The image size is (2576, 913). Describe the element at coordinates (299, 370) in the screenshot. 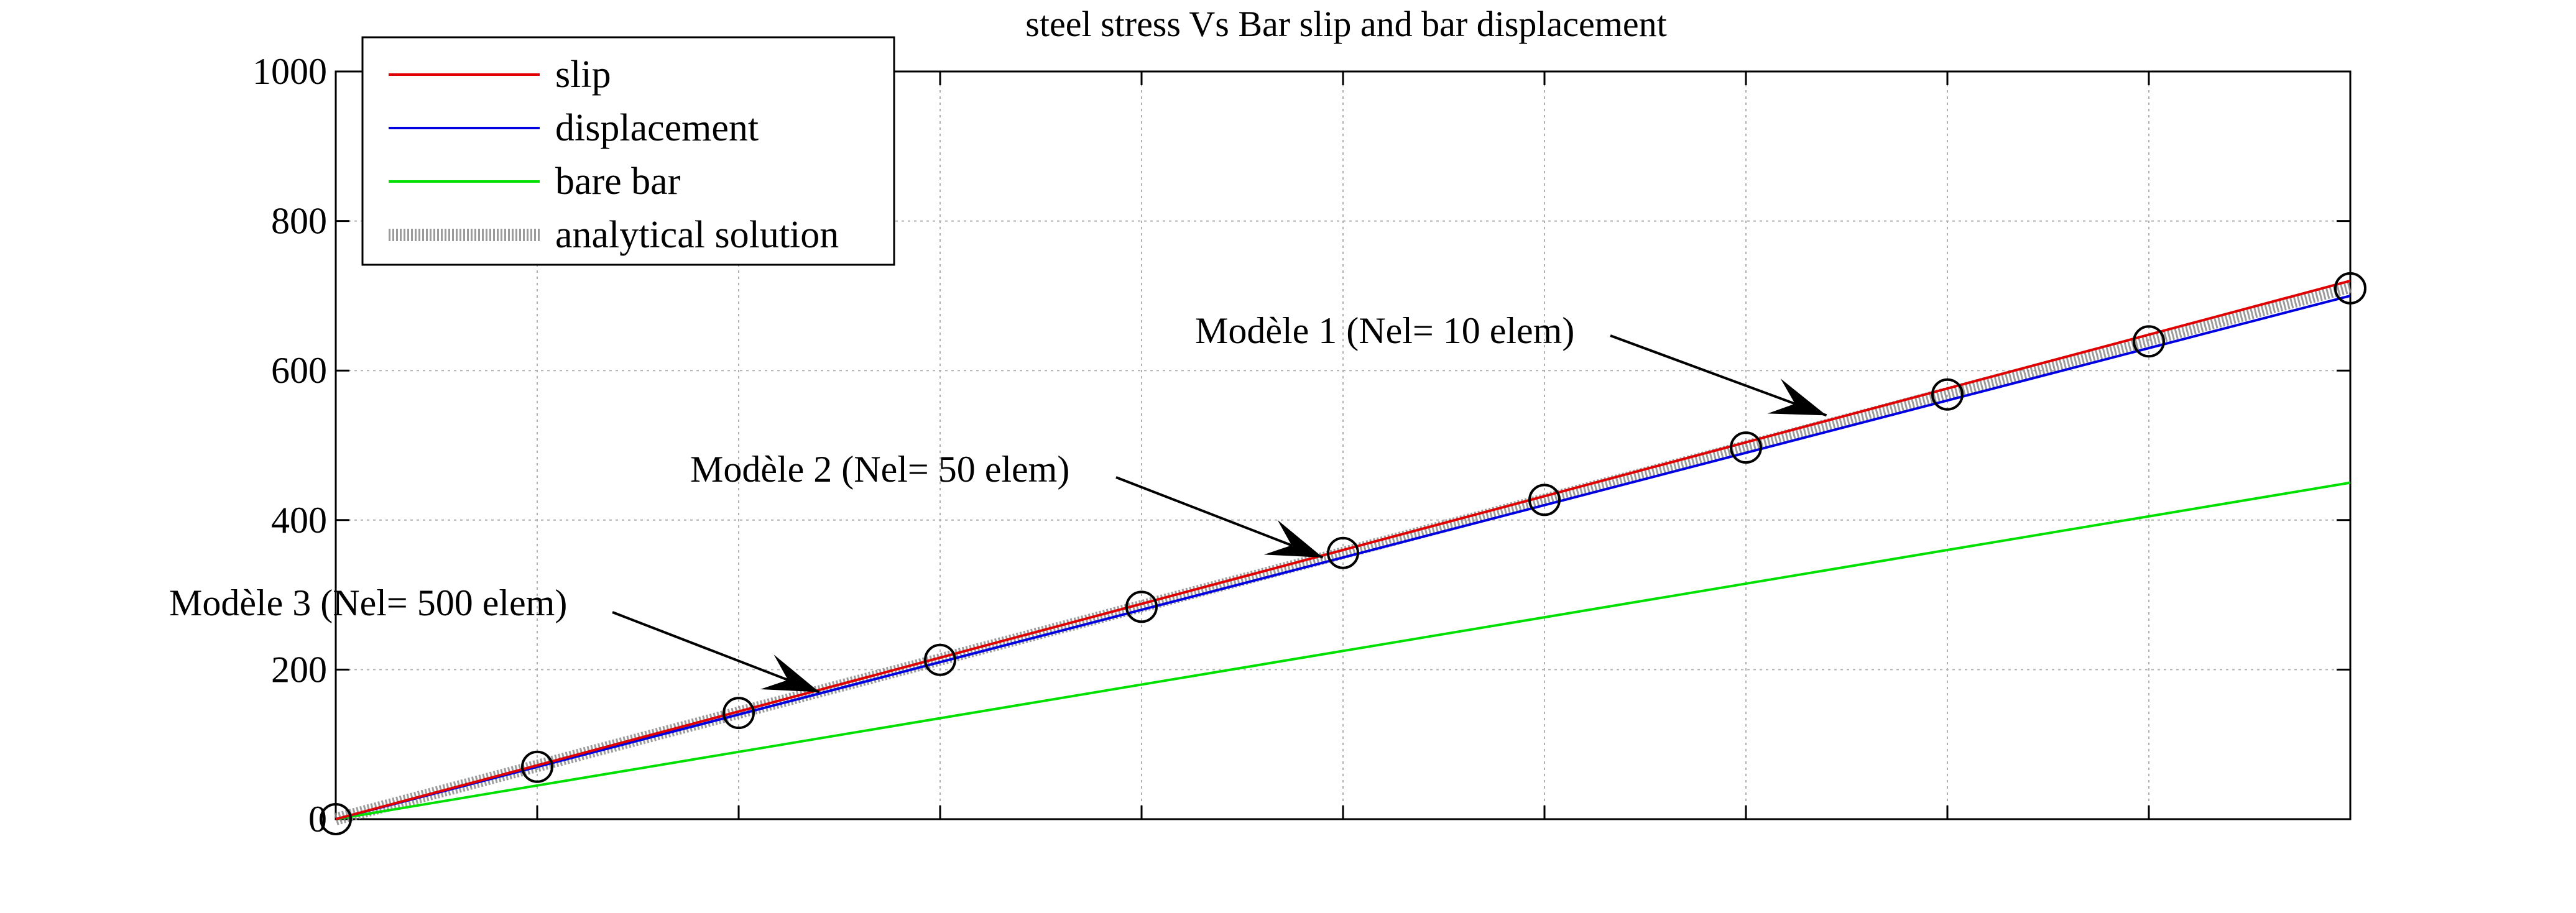

I see `y-tick-label: 600` at that location.